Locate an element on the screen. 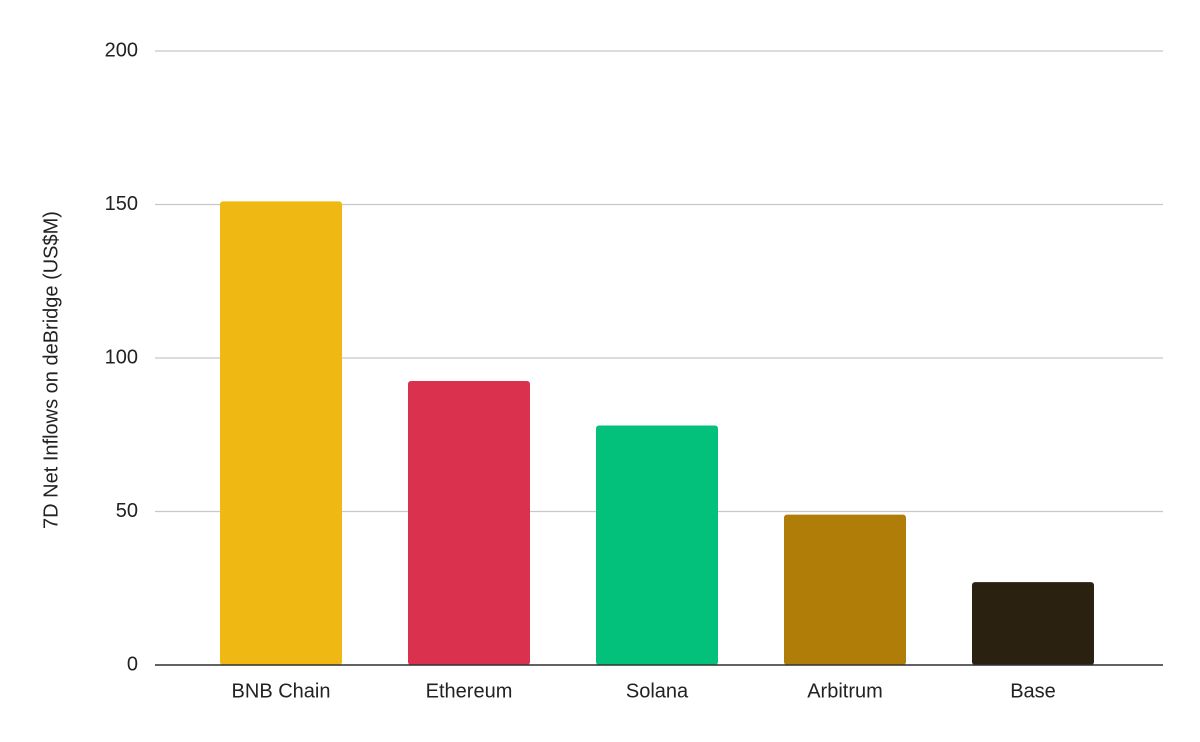  y-tick-label: 150 is located at coordinates (121, 204).